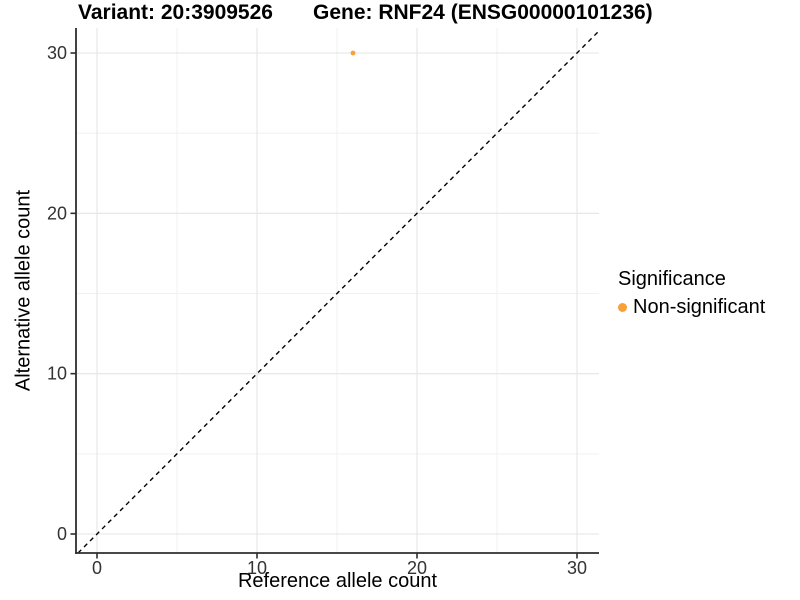  What do you see at coordinates (577, 568) in the screenshot?
I see `x-tick-label: 30` at bounding box center [577, 568].